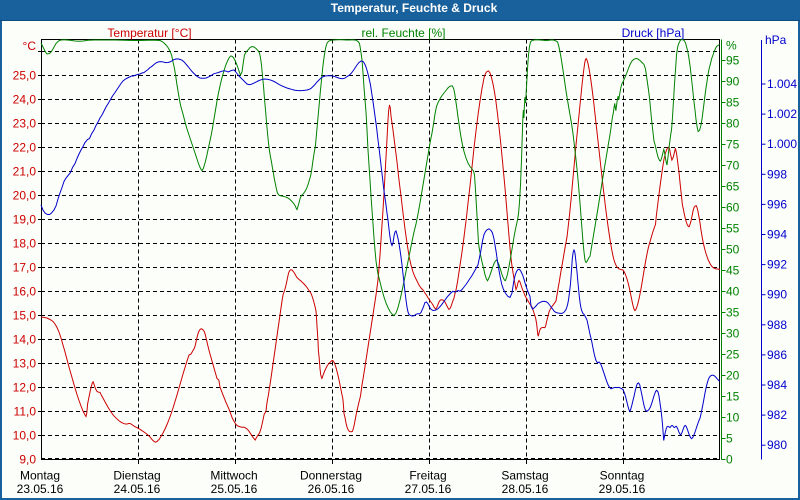  I want to click on svg-text: 24.05.16, so click(137, 489).